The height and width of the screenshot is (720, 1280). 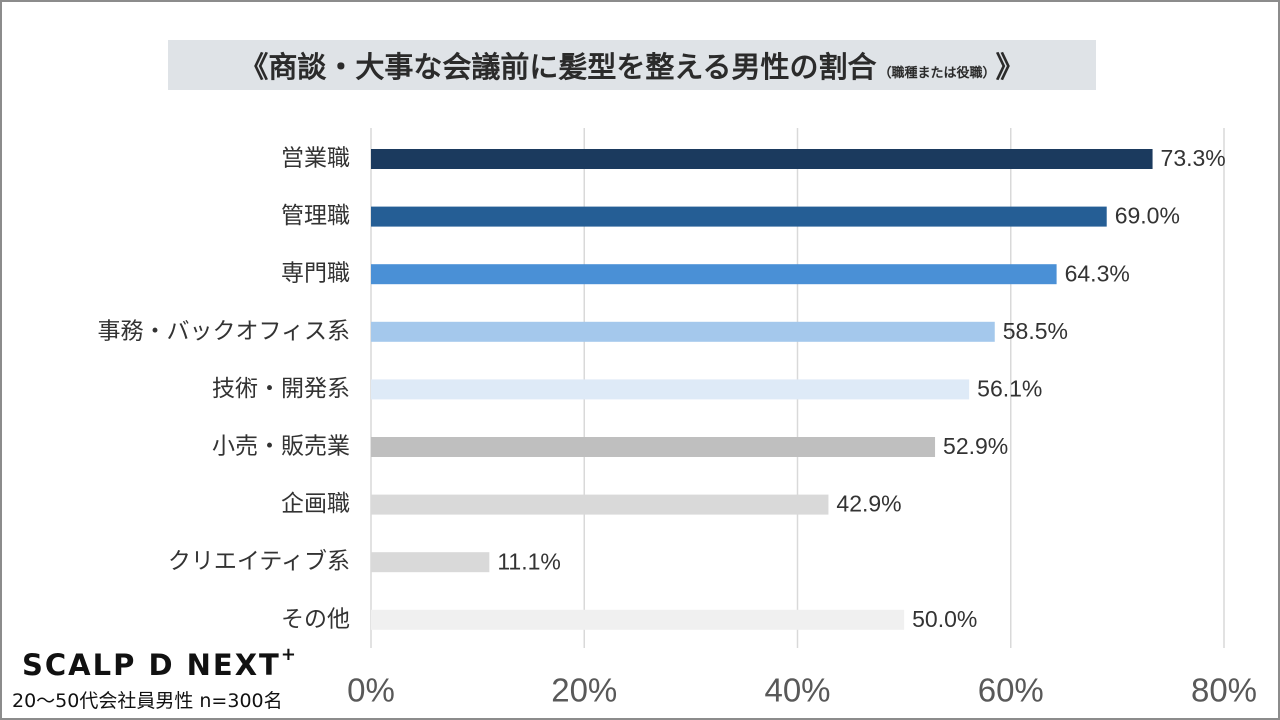 What do you see at coordinates (371, 690) in the screenshot?
I see `x-tick-label: 0%` at bounding box center [371, 690].